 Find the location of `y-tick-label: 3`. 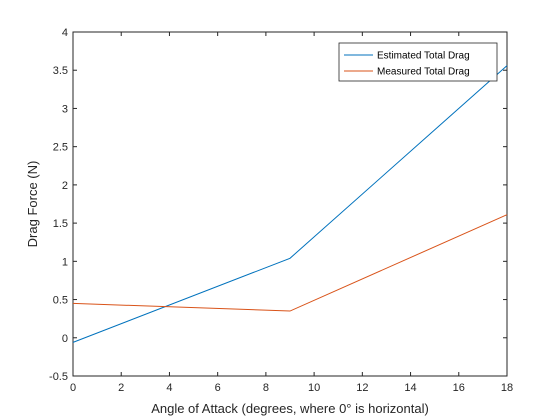

y-tick-label: 3 is located at coordinates (65, 109).